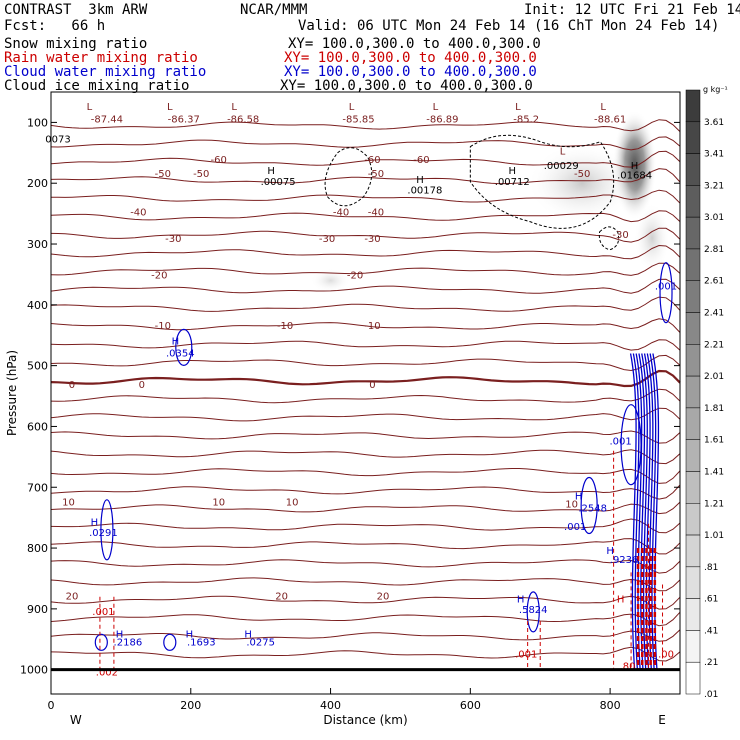  I want to click on colorbar-label: 1.41, so click(714, 472).